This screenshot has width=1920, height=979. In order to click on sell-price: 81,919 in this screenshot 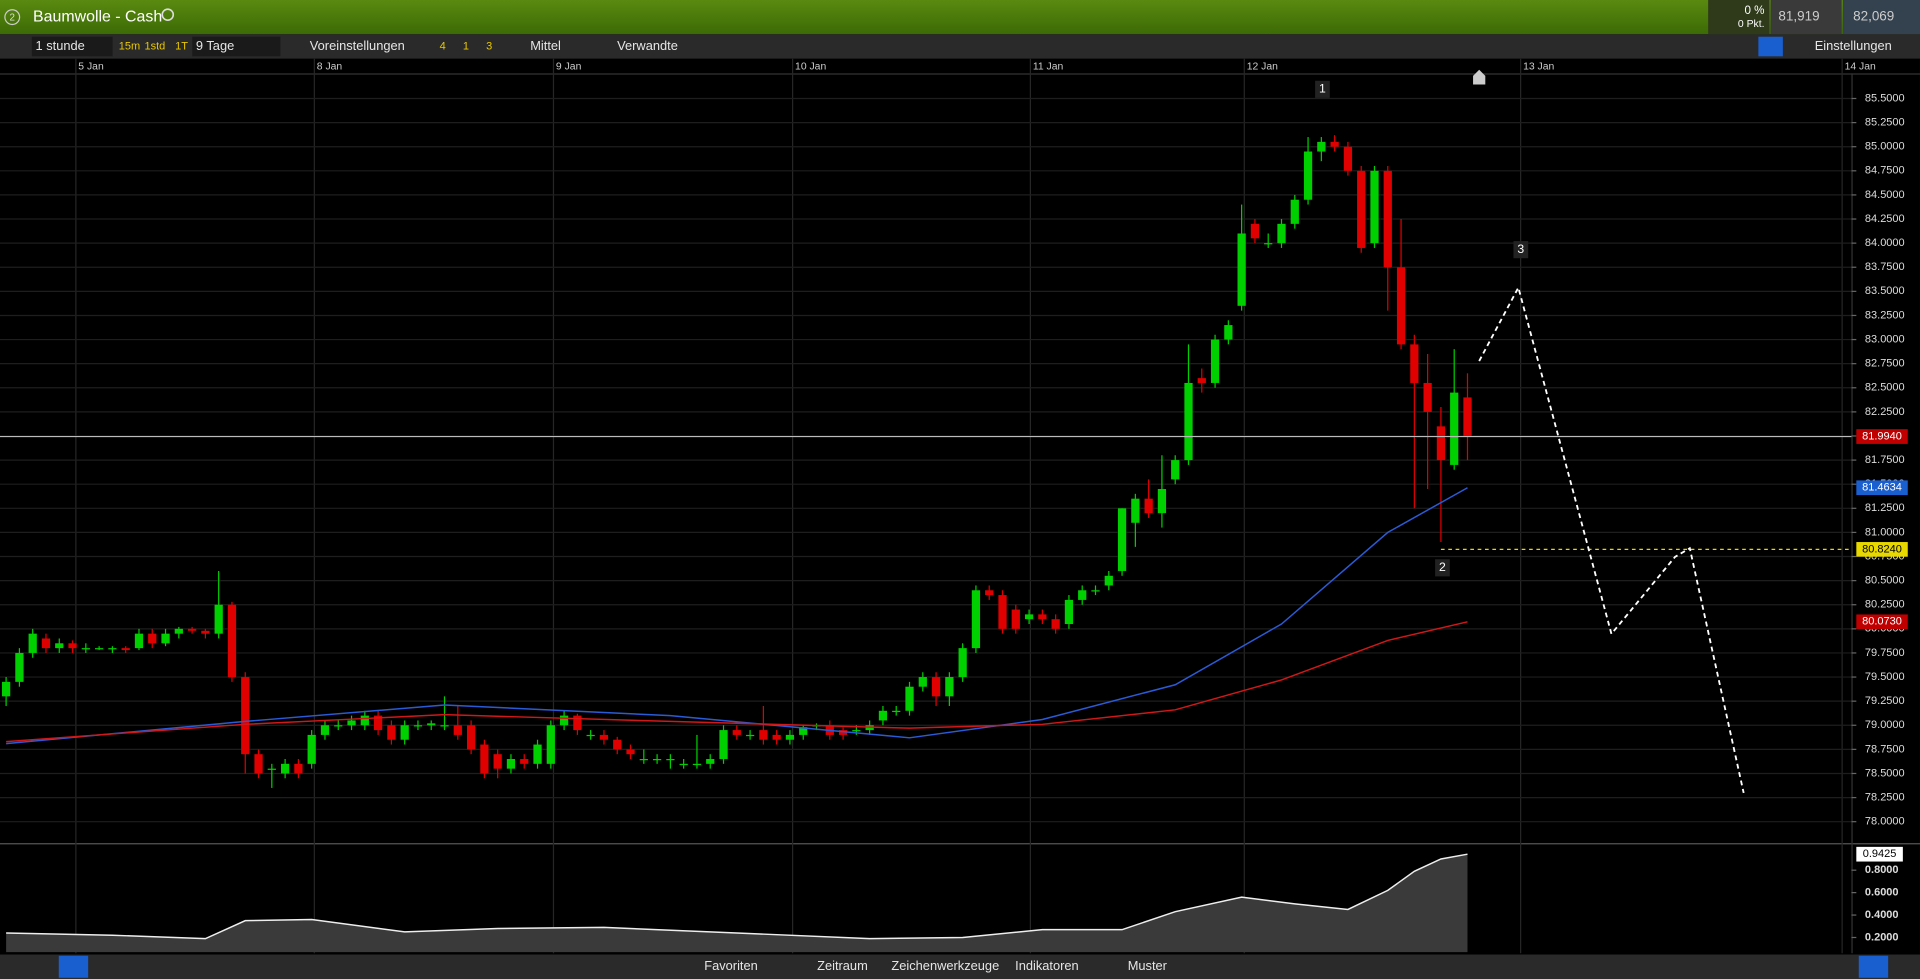, I will do `click(1798, 16)`.